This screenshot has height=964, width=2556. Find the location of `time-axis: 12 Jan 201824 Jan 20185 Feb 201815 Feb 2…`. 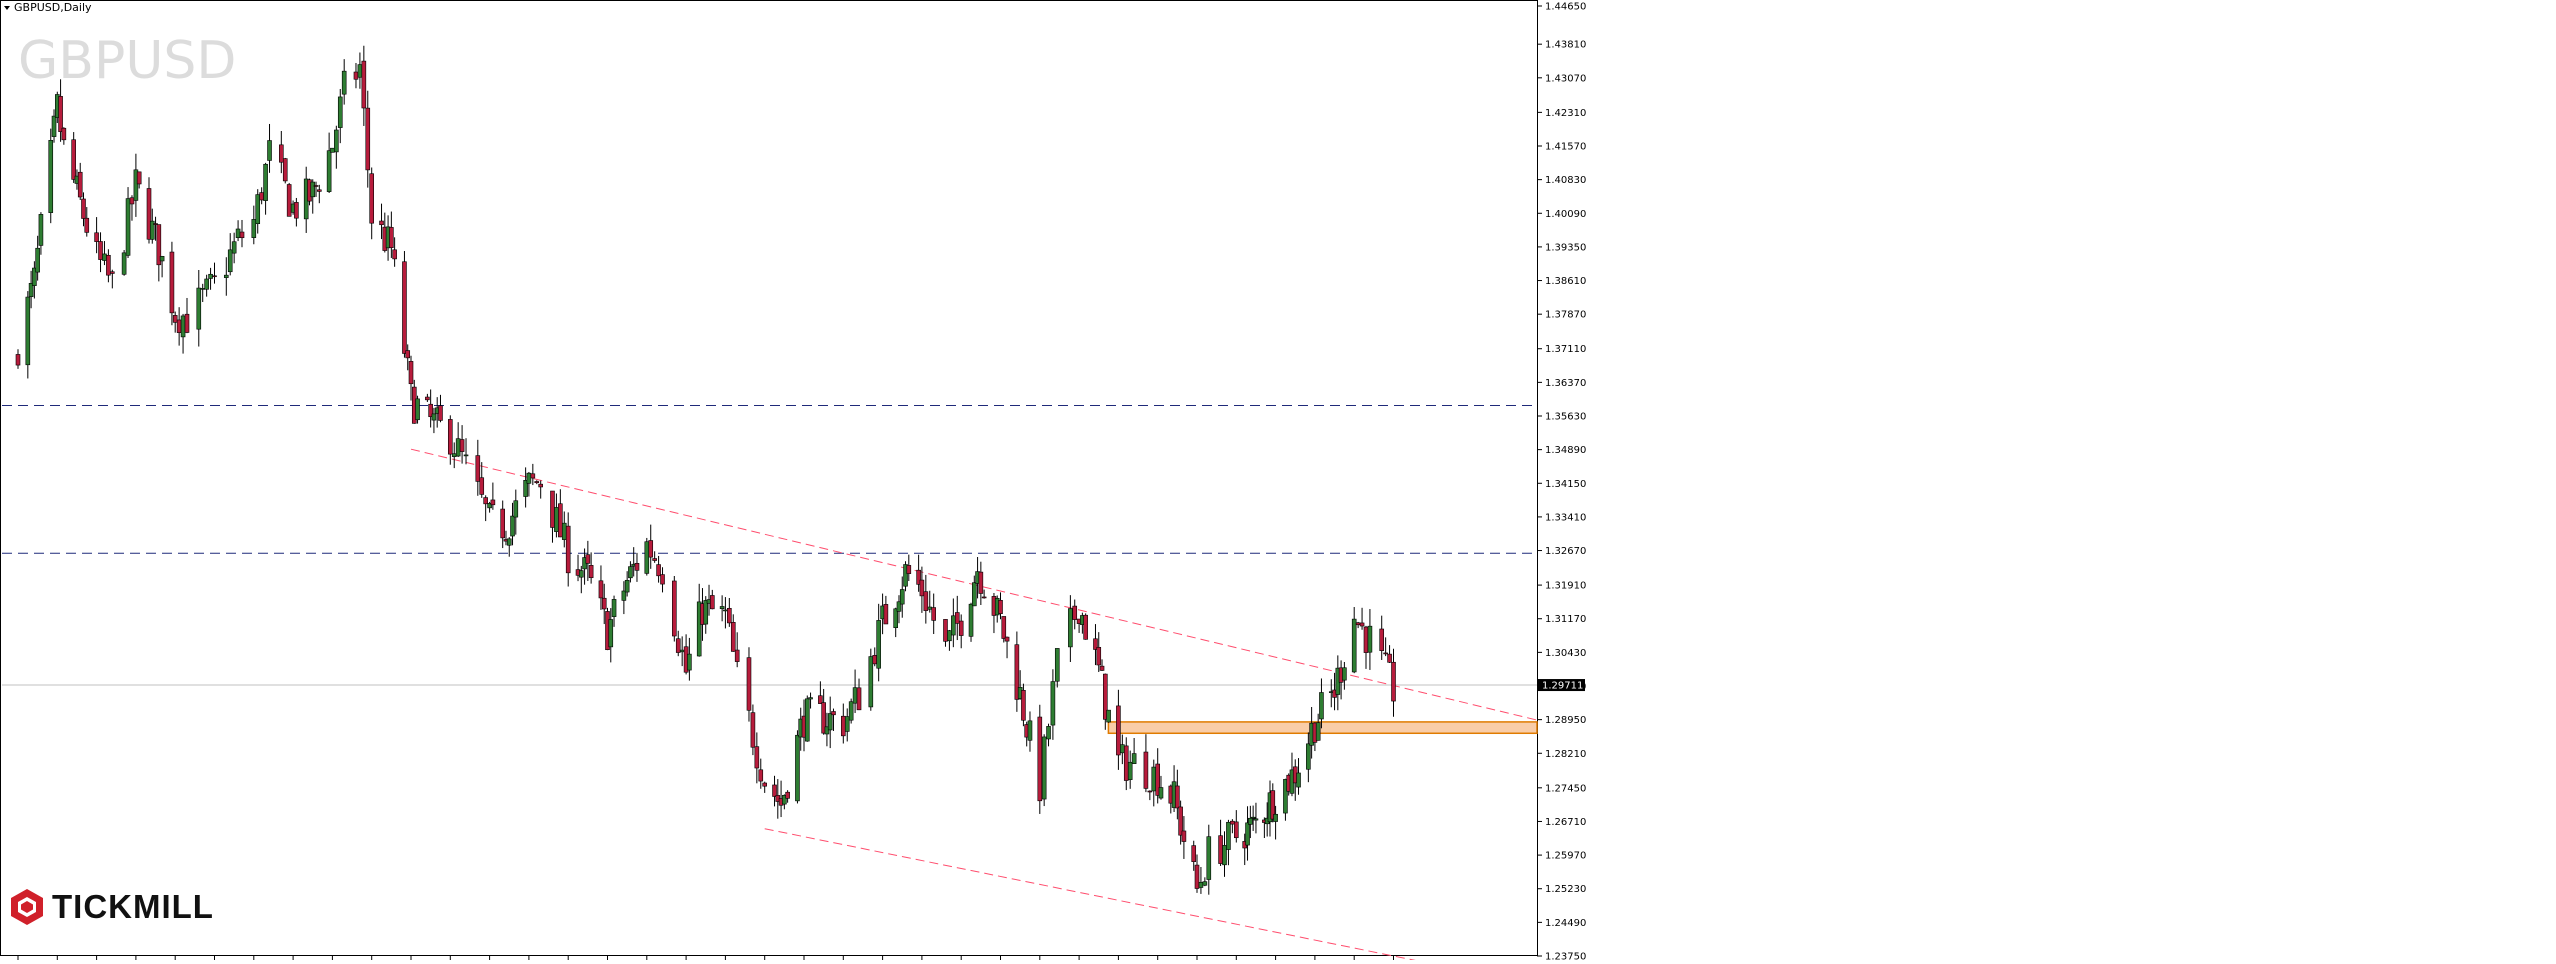

time-axis: 12 Jan 201824 Jan 20185 Feb 201815 Feb 2… is located at coordinates (710, 960).